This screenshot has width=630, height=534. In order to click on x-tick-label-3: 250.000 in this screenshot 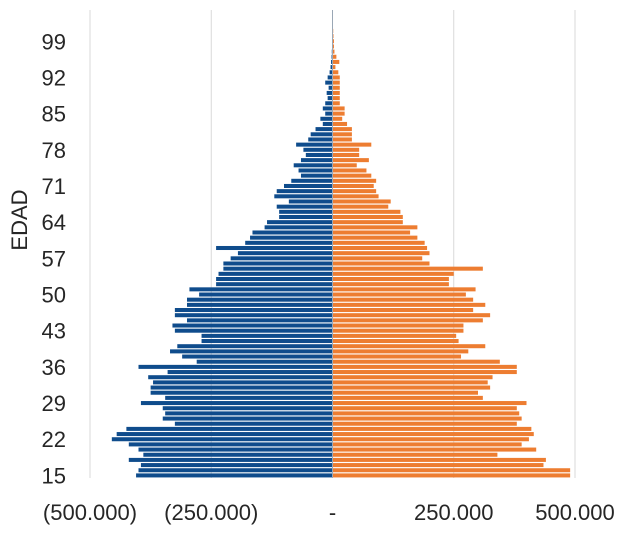, I will do `click(454, 512)`.